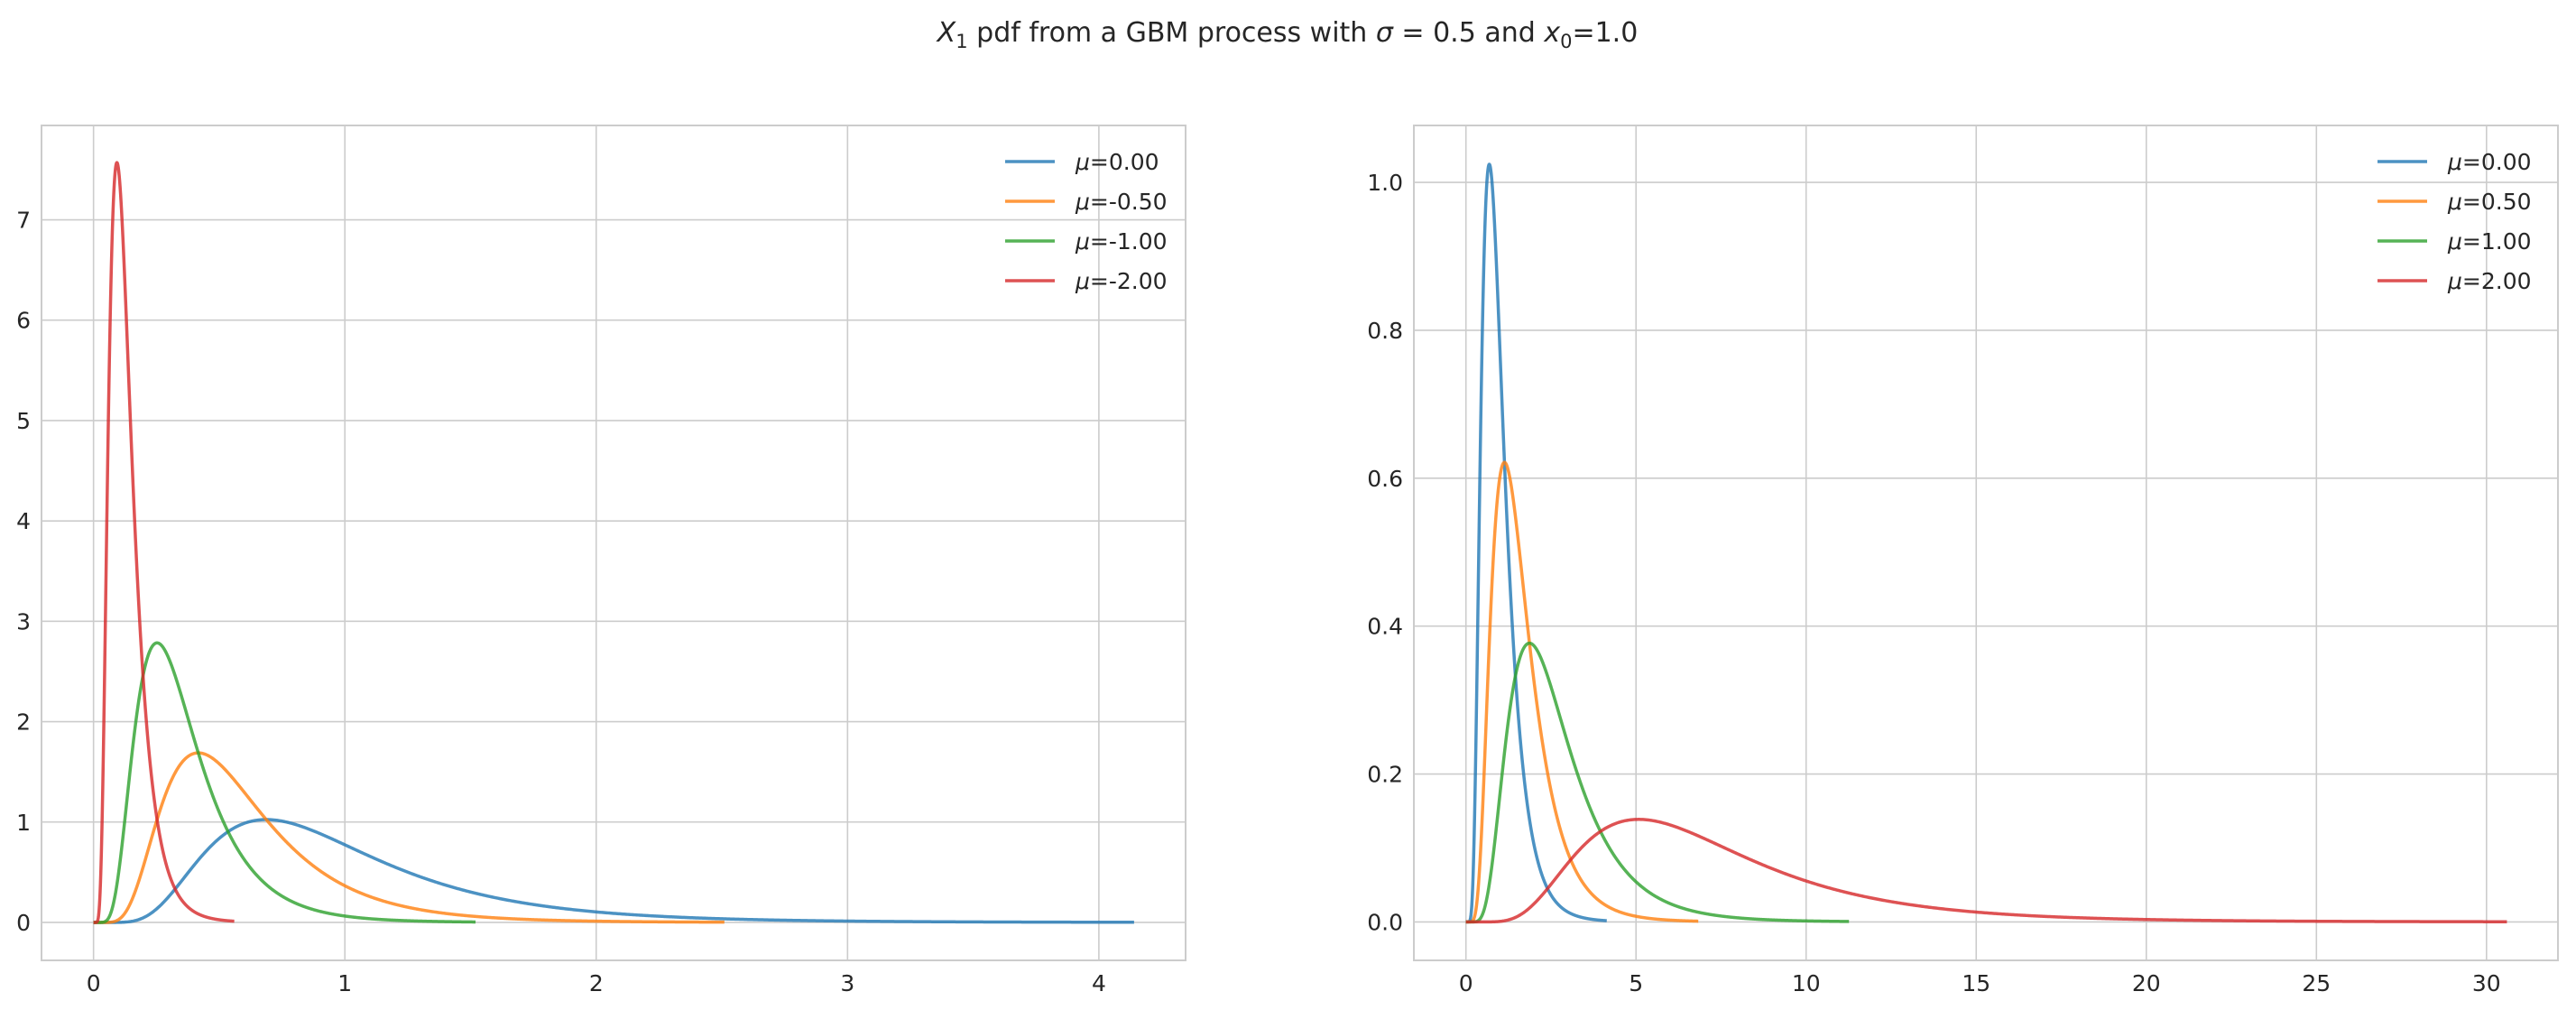  What do you see at coordinates (23, 321) in the screenshot?
I see `y-tick-label: 6` at bounding box center [23, 321].